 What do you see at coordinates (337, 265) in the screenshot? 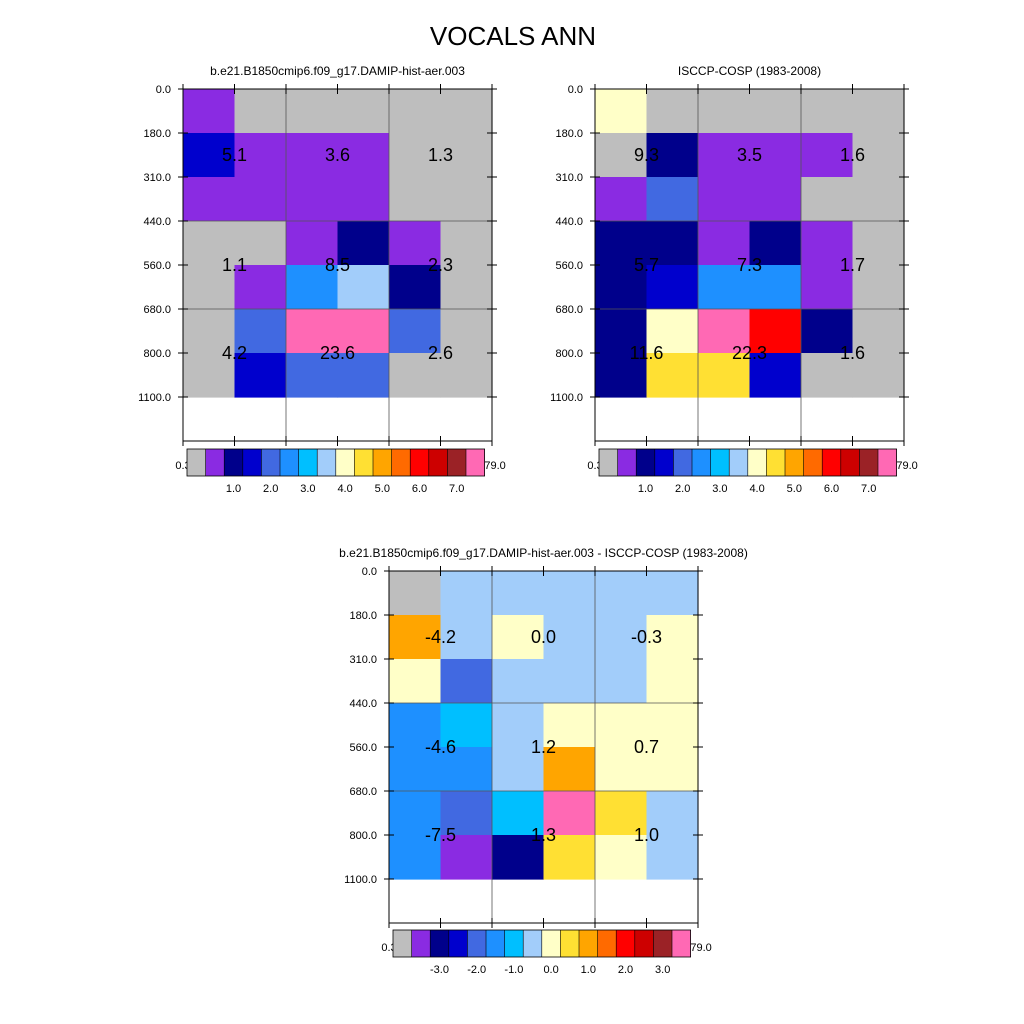
I see `data-label: 8.5` at bounding box center [337, 265].